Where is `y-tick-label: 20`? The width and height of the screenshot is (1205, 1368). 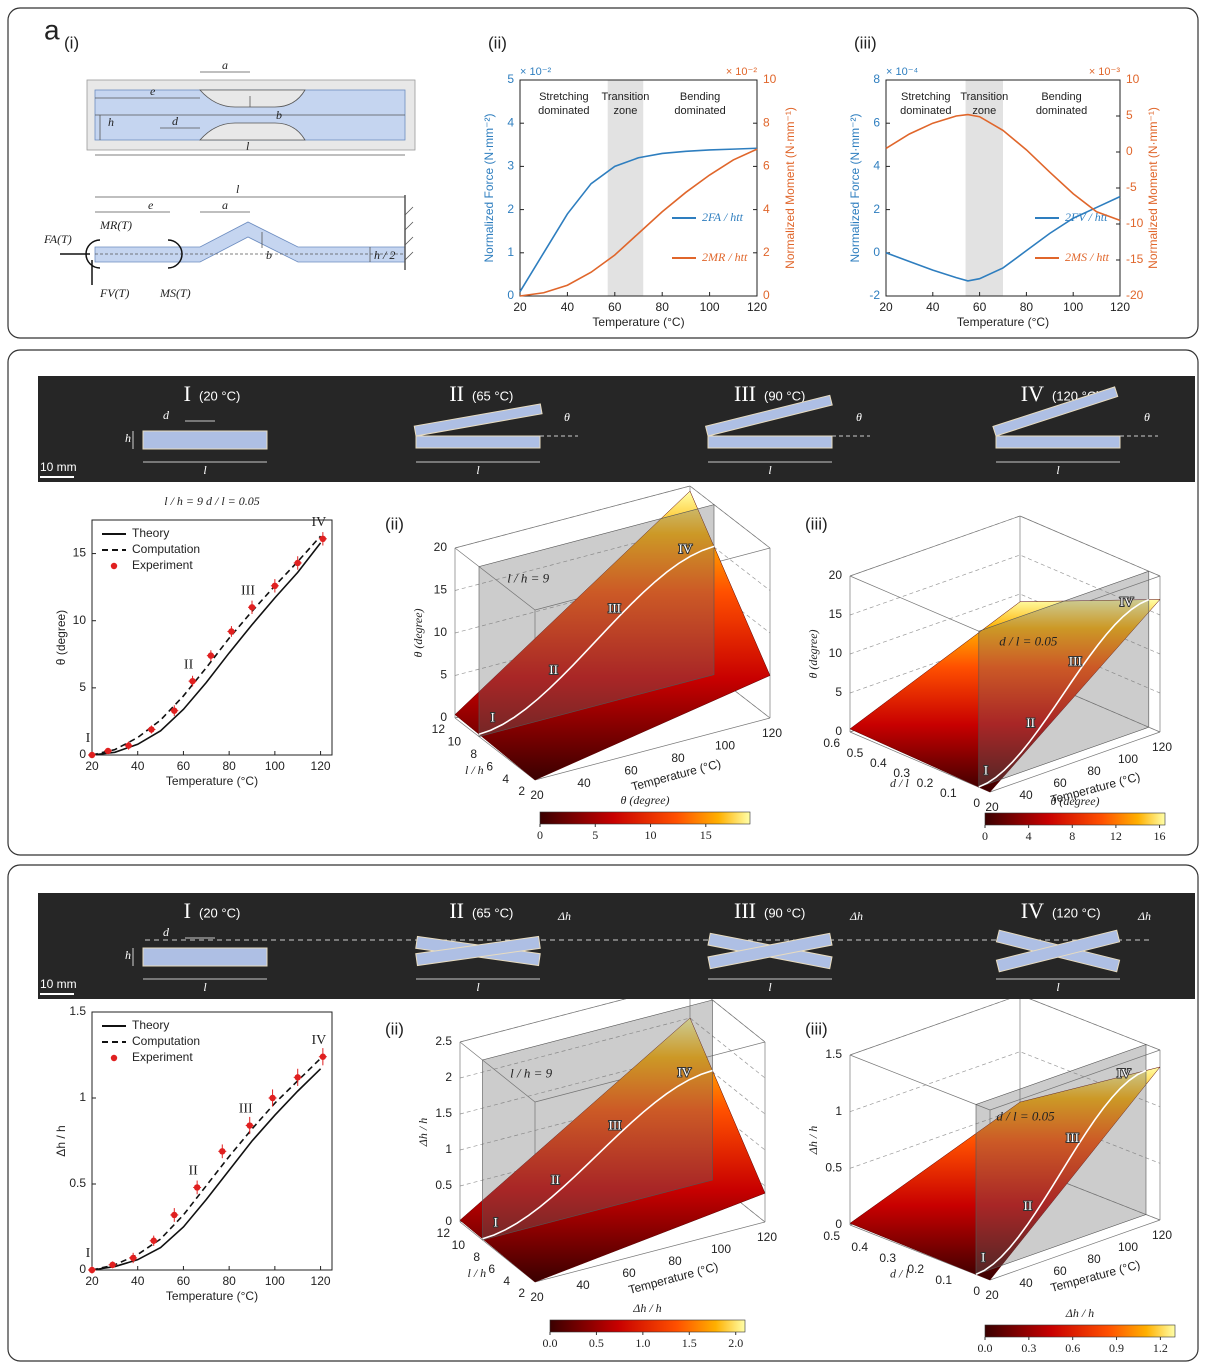 y-tick-label: 20 is located at coordinates (537, 795).